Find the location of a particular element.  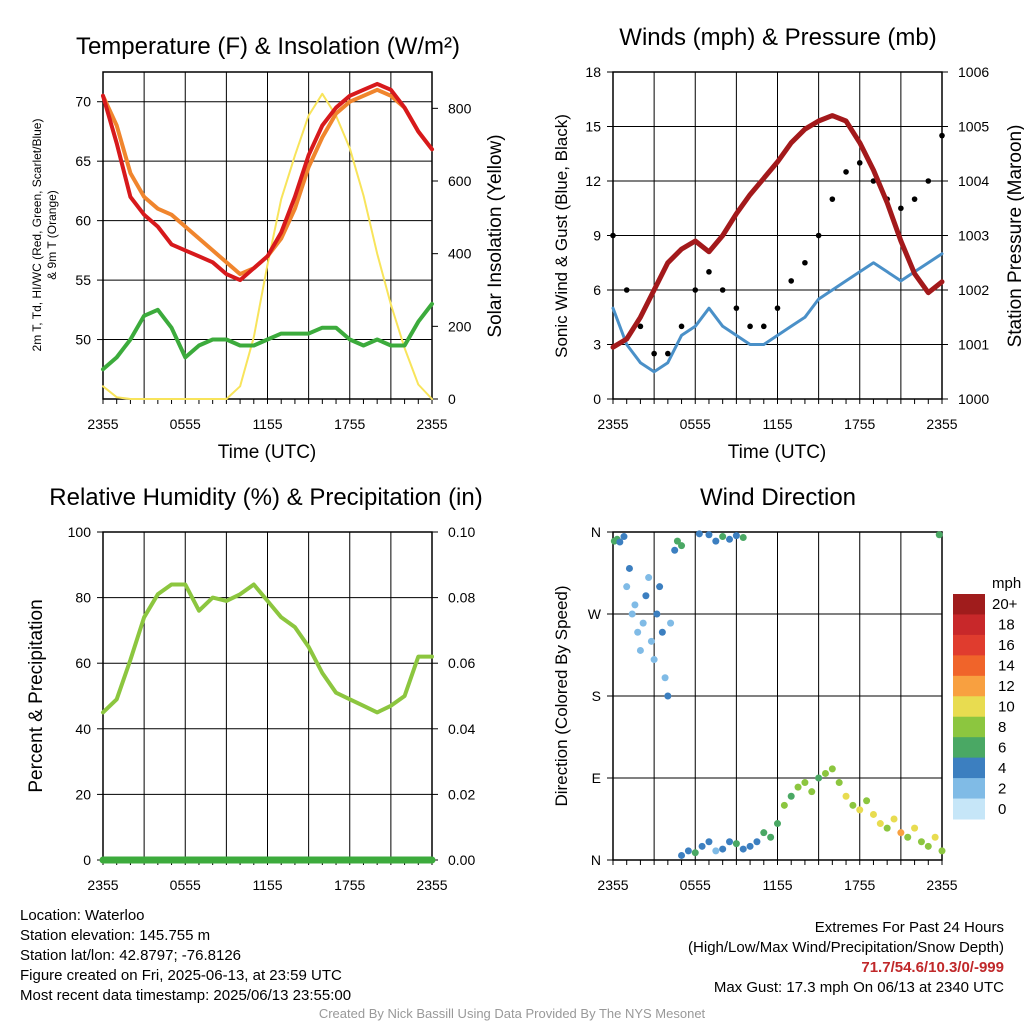

station-location: Location: Waterloo is located at coordinates (82, 915).